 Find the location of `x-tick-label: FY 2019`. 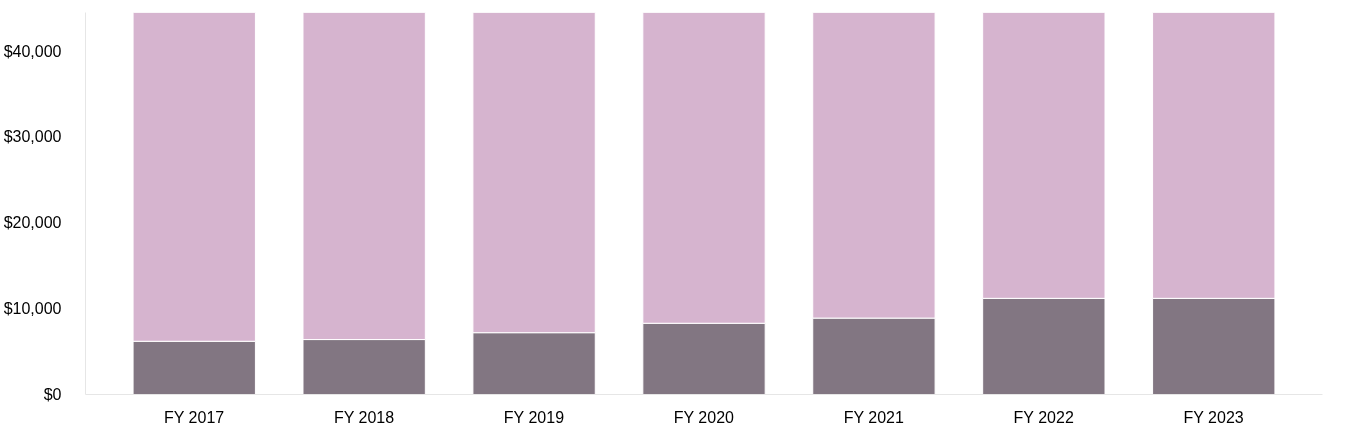

x-tick-label: FY 2019 is located at coordinates (534, 417).